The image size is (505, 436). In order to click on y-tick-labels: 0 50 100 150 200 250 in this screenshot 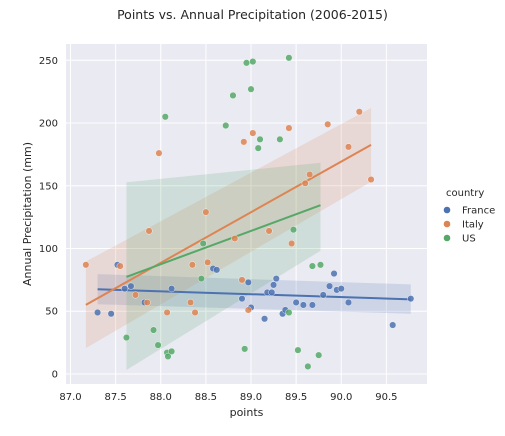, I will do `click(48, 218)`.